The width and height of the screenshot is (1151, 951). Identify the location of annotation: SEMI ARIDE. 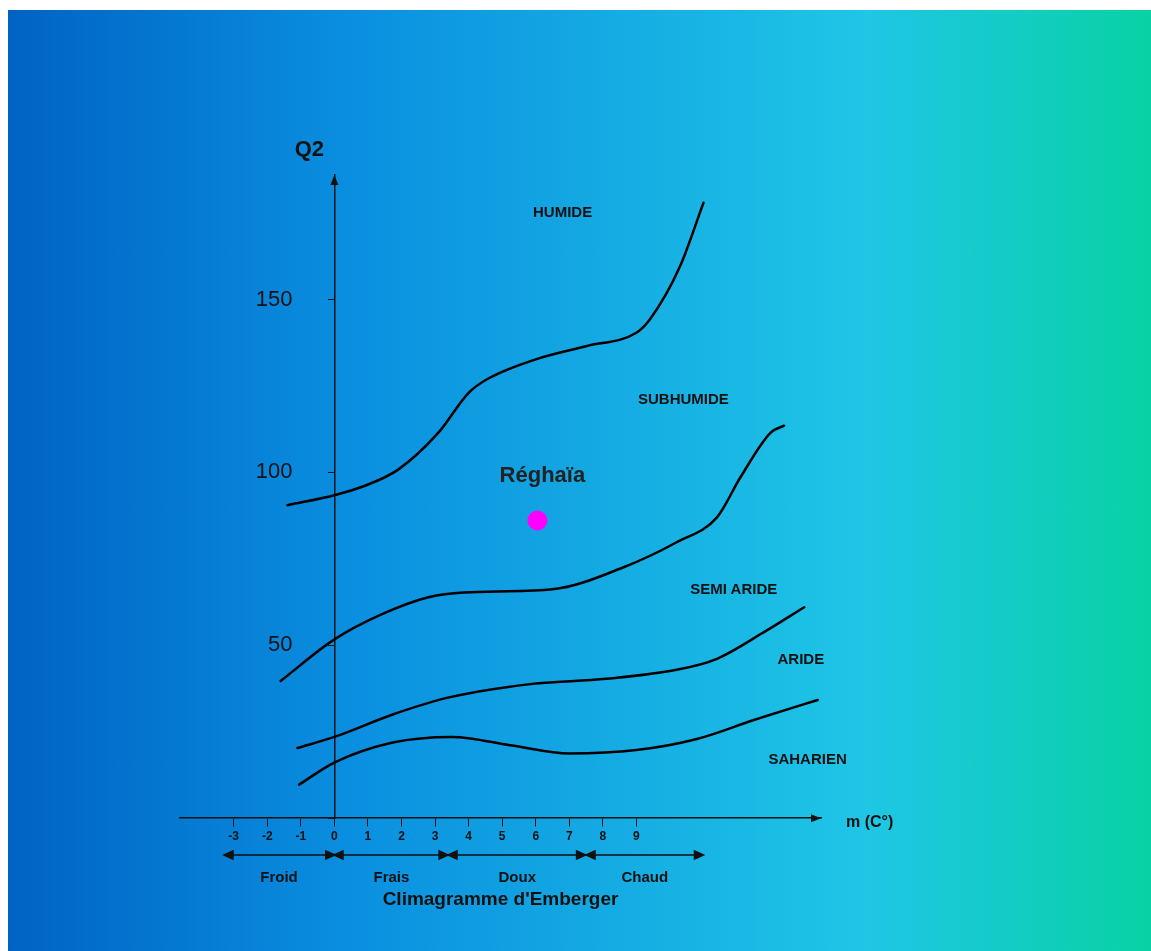
(734, 589).